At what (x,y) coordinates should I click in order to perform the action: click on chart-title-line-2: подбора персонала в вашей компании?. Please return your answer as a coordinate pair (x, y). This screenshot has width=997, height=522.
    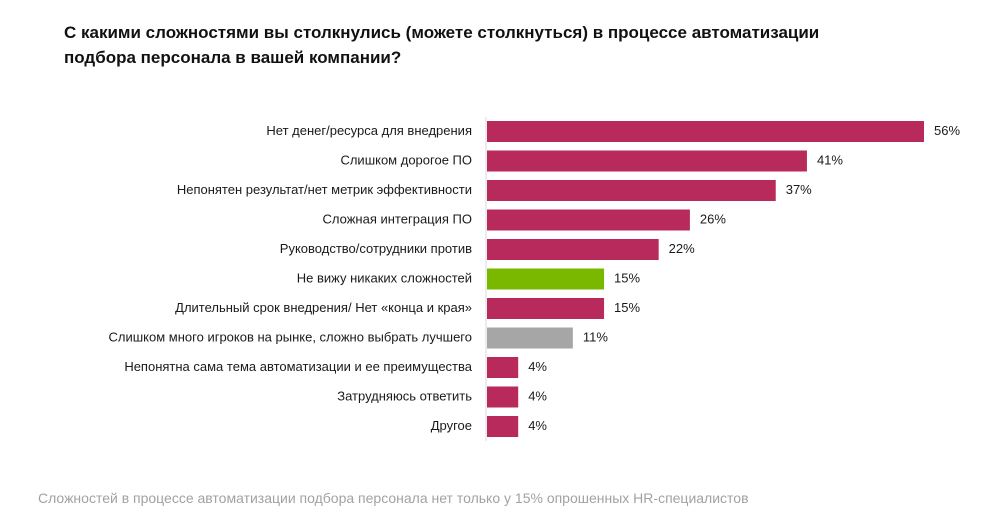
    Looking at the image, I should click on (233, 57).